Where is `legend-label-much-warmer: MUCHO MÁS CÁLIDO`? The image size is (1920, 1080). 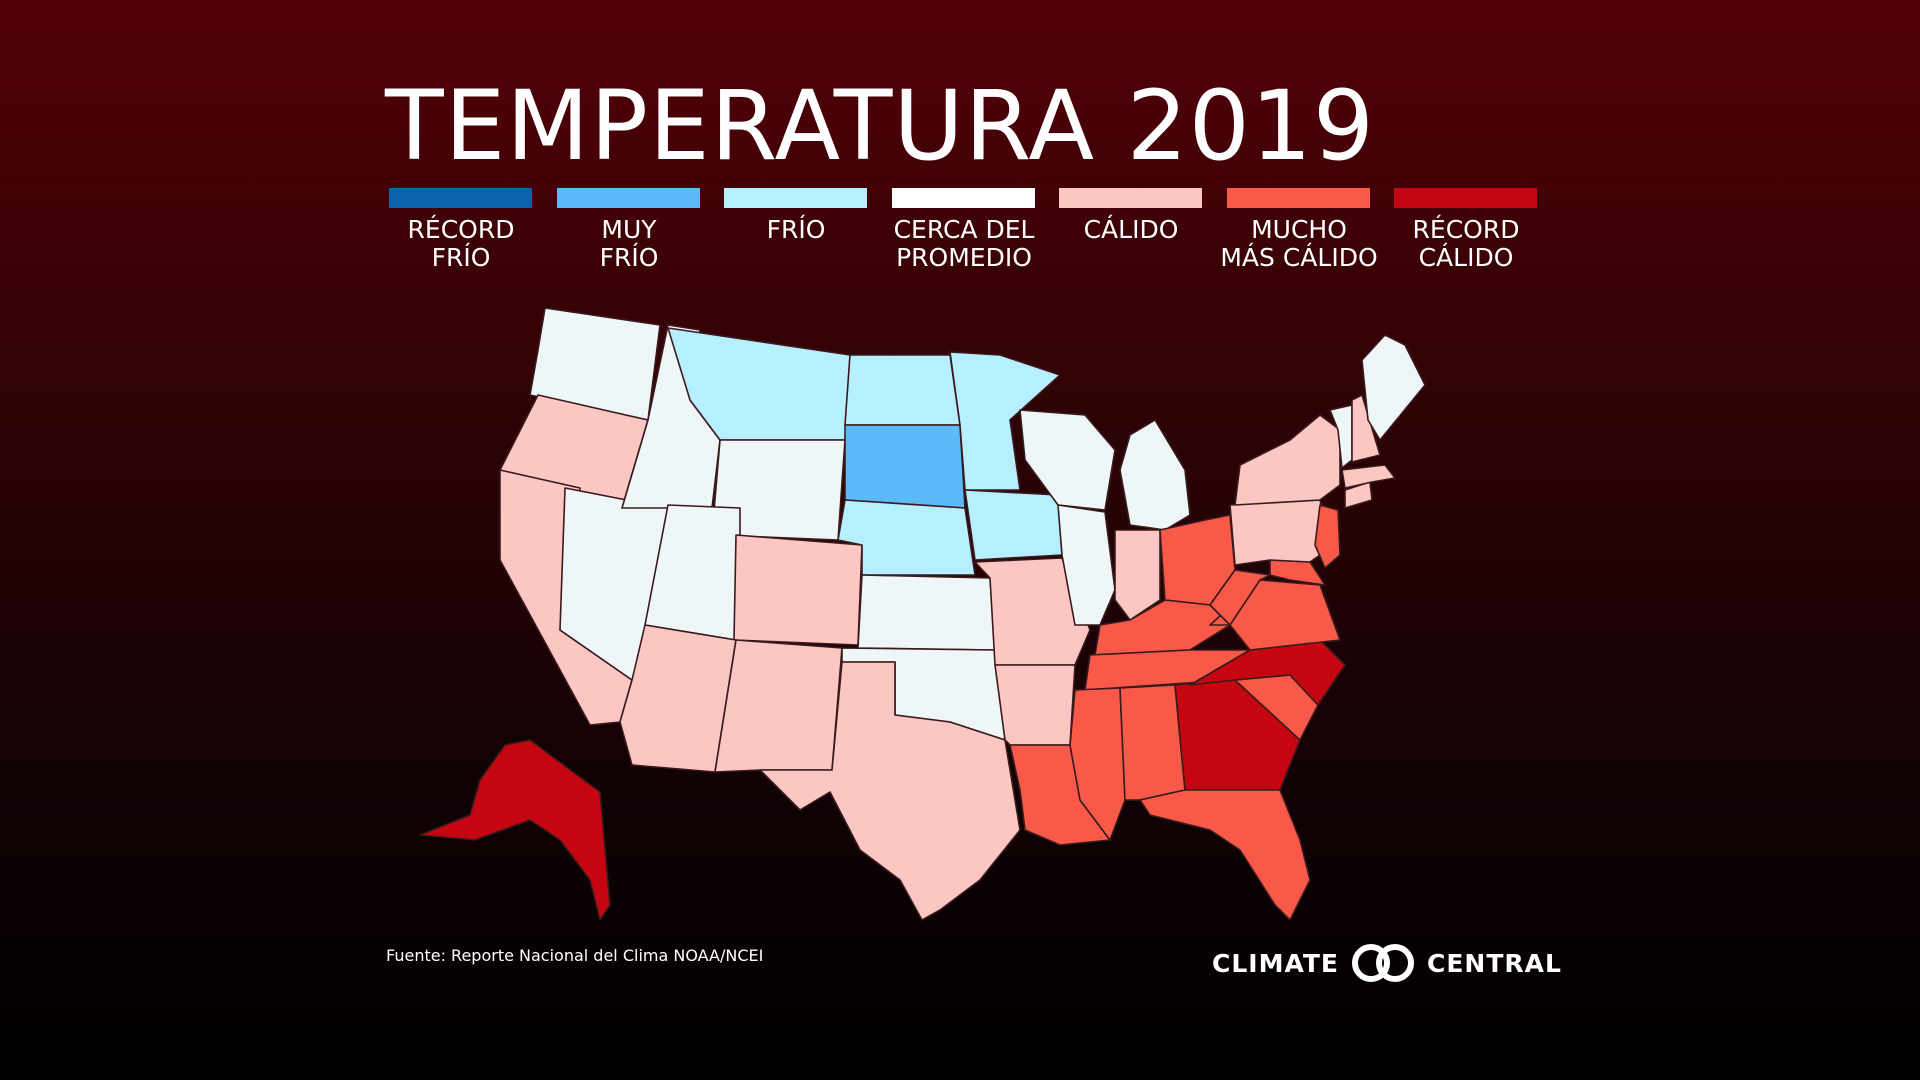 legend-label-much-warmer: MUCHO MÁS CÁLIDO is located at coordinates (1299, 243).